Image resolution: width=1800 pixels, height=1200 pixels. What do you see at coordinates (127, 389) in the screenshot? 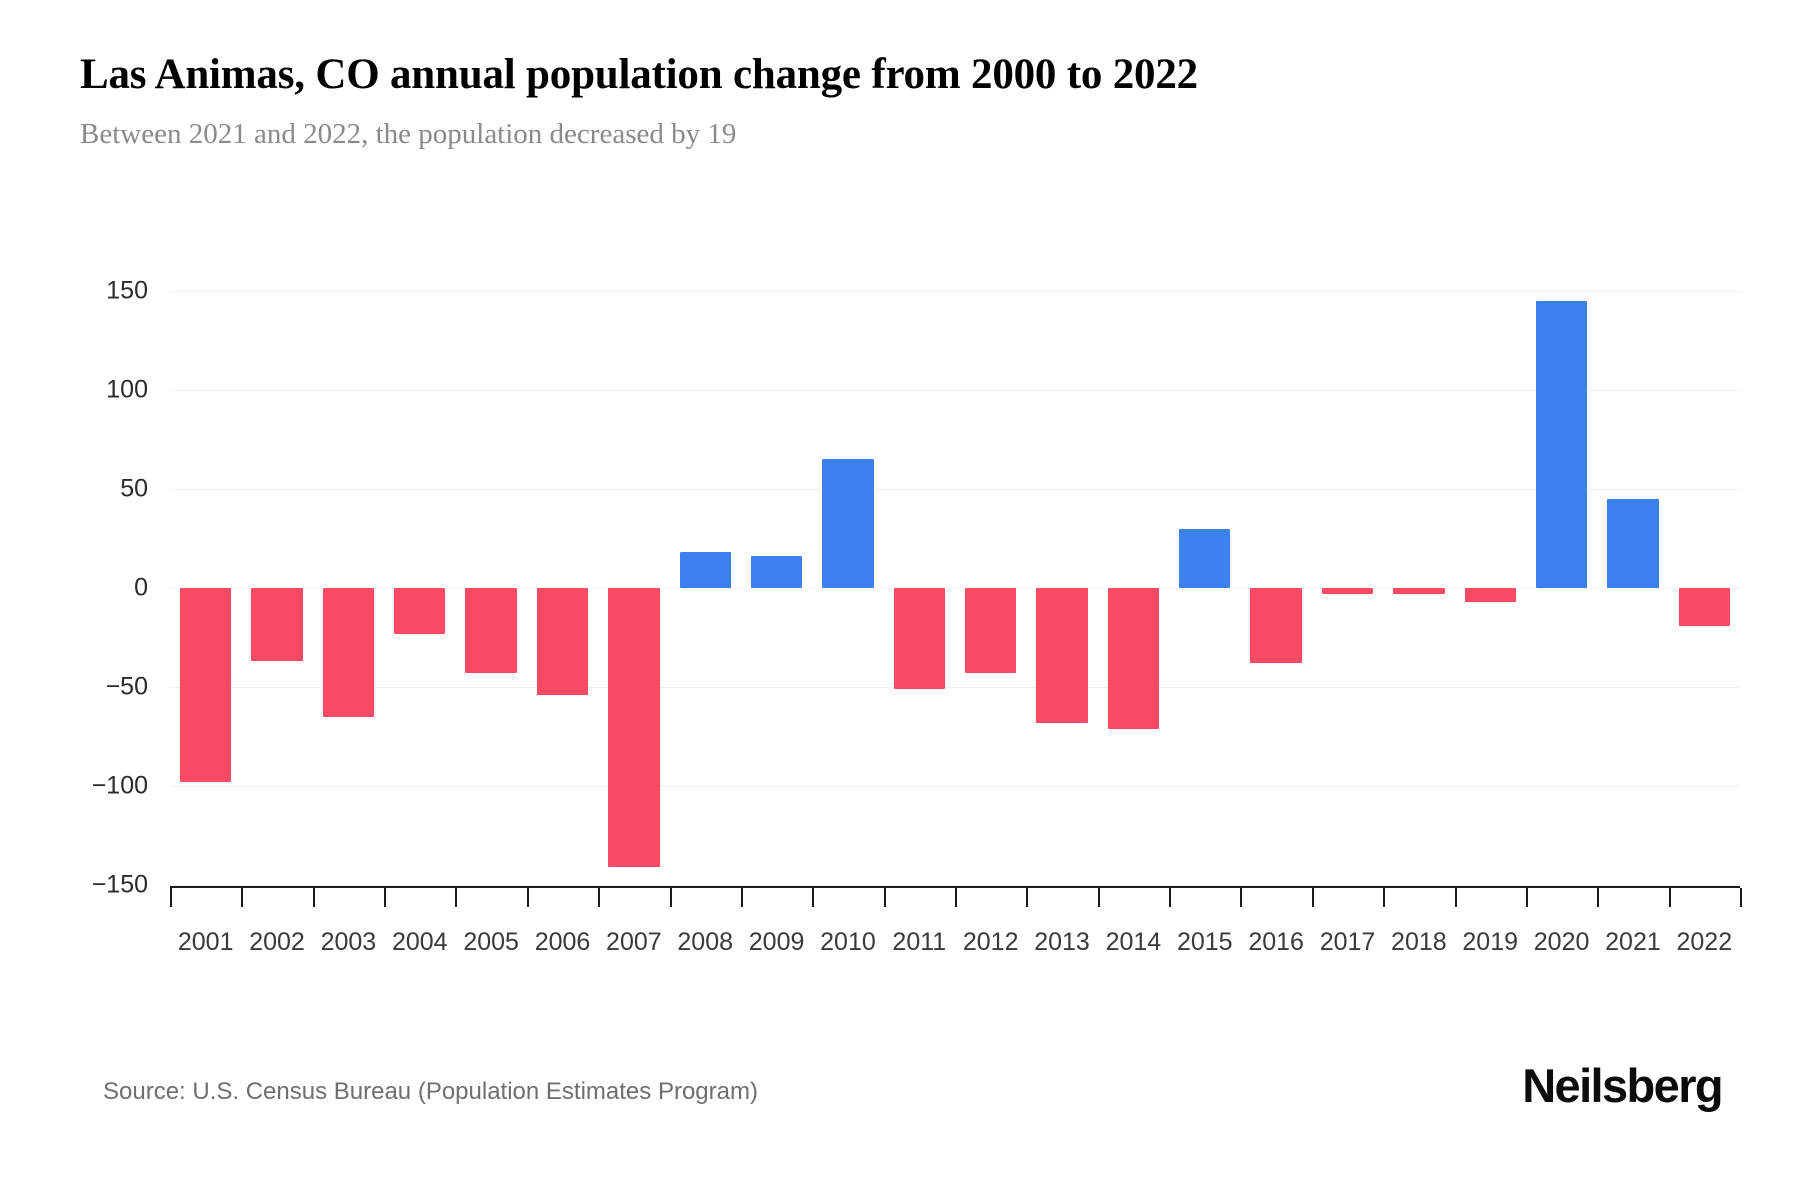
I see `y-tick-label: 100` at bounding box center [127, 389].